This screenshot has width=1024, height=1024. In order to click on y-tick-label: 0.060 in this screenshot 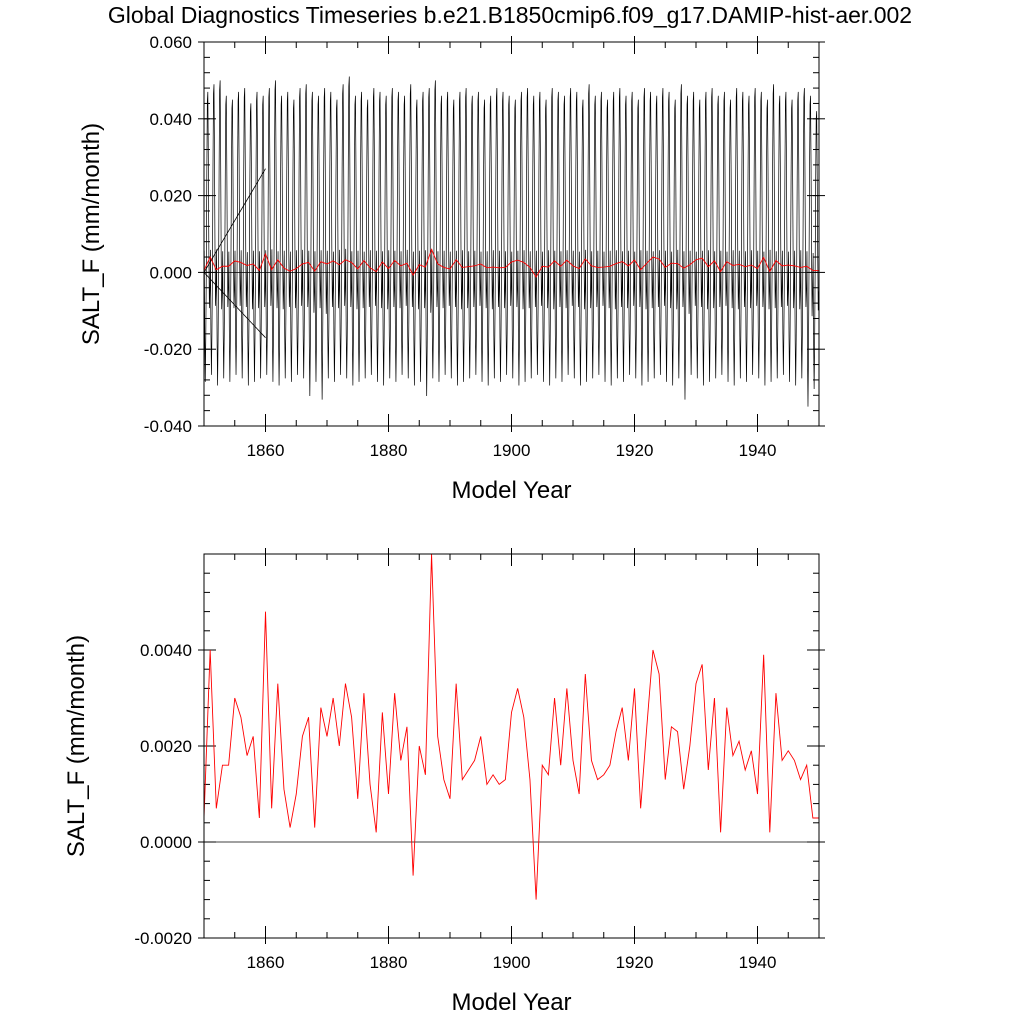, I will do `click(170, 42)`.